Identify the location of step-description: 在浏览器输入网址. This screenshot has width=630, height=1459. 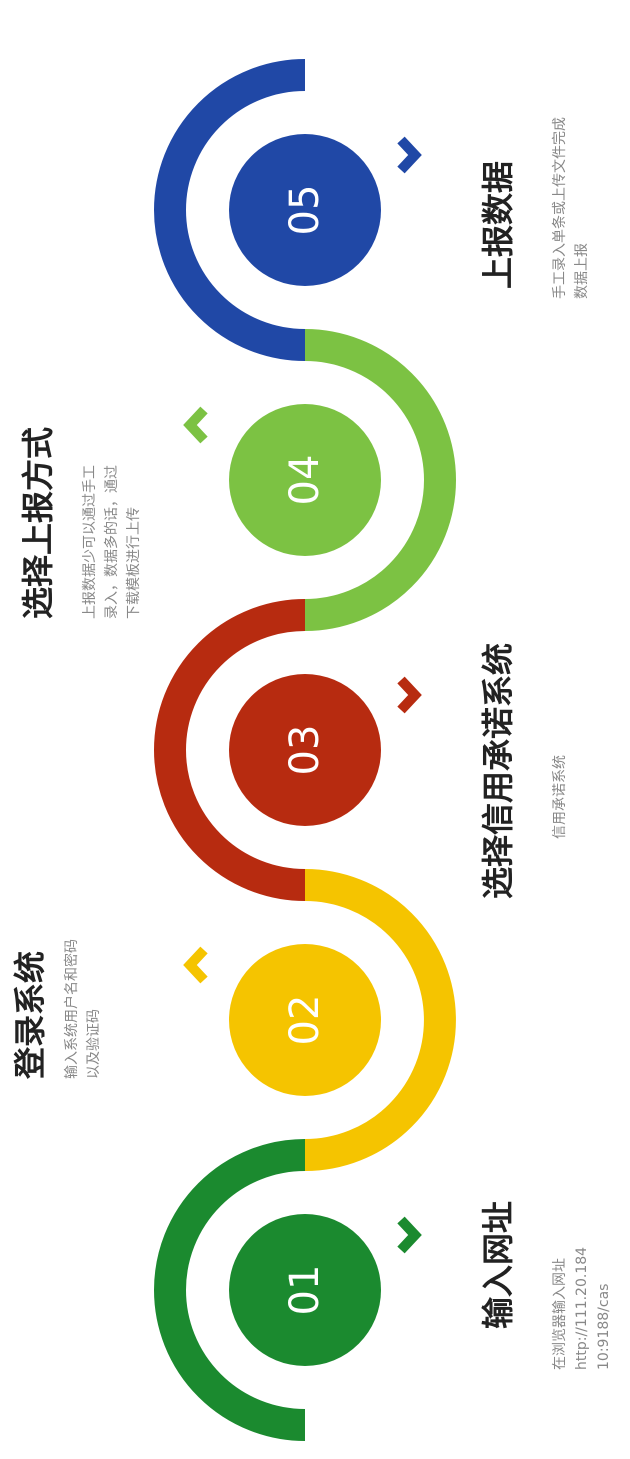
(560, 1314).